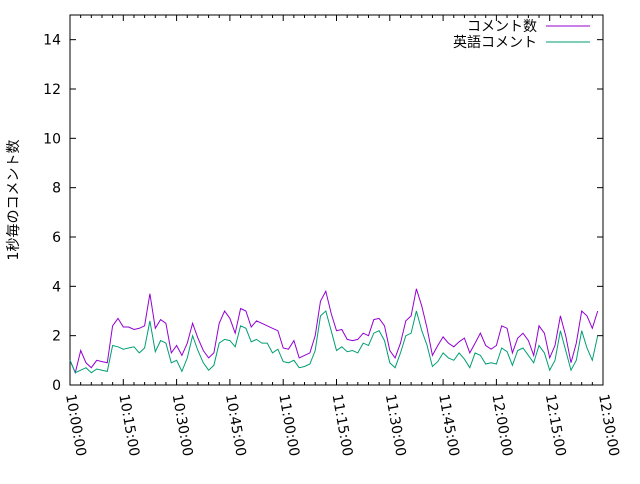  Describe the element at coordinates (56, 238) in the screenshot. I see `y-tick-label: 6` at that location.